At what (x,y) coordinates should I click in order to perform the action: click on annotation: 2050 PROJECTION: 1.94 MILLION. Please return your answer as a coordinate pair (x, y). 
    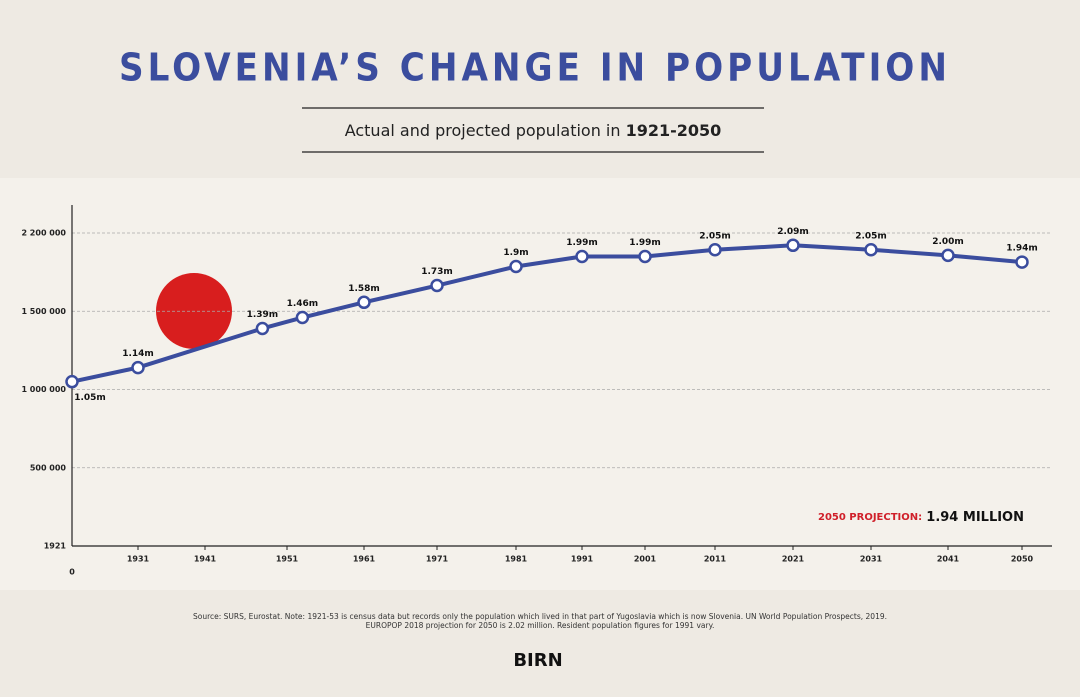
    Looking at the image, I should click on (921, 517).